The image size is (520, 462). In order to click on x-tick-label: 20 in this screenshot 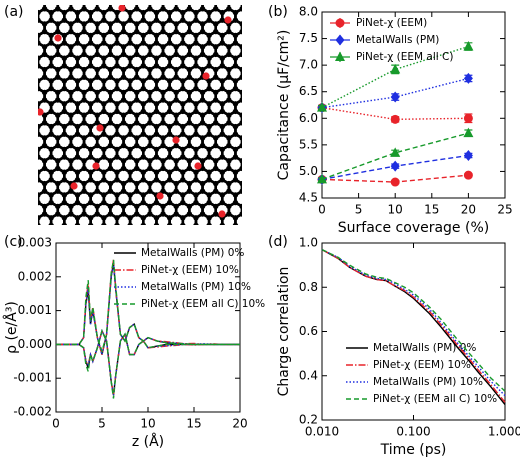, I will do `click(239, 424)`.